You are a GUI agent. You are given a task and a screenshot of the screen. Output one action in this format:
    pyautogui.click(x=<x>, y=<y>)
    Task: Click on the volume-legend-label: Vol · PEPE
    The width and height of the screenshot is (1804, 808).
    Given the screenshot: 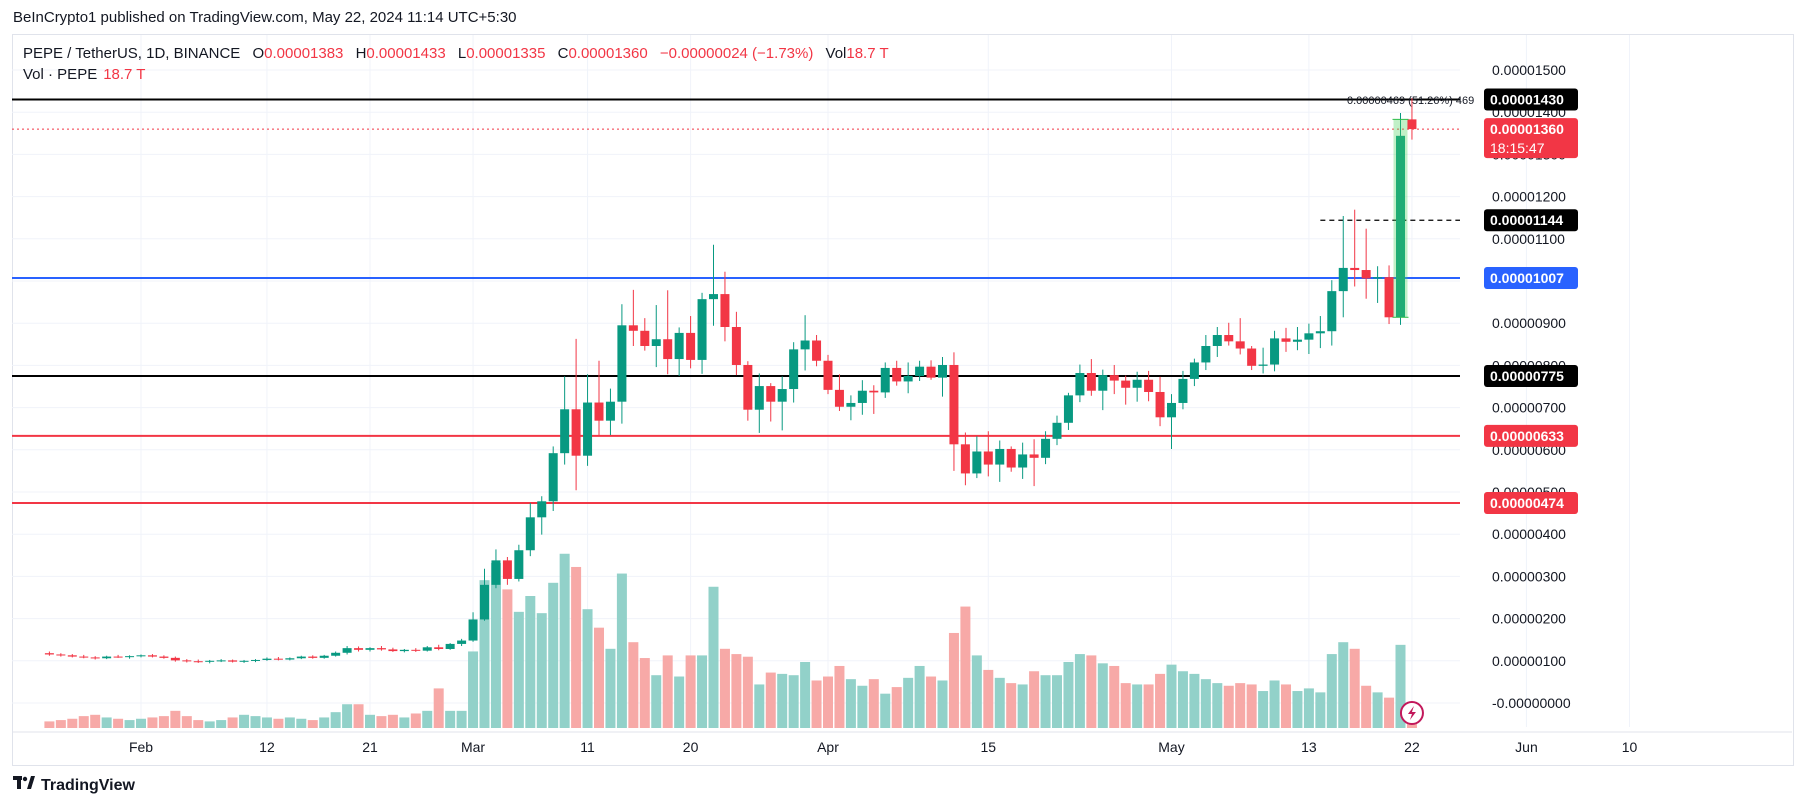 What is the action you would take?
    pyautogui.click(x=60, y=74)
    